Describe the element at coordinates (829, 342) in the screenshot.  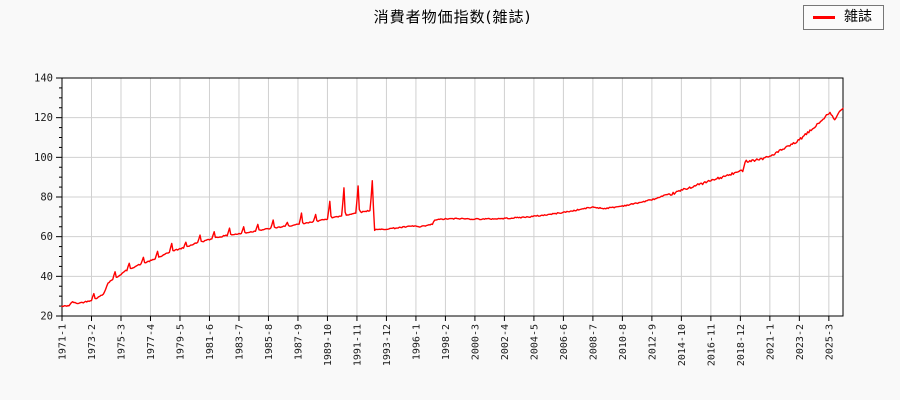
I see `x-tick-label: 2025-3` at that location.